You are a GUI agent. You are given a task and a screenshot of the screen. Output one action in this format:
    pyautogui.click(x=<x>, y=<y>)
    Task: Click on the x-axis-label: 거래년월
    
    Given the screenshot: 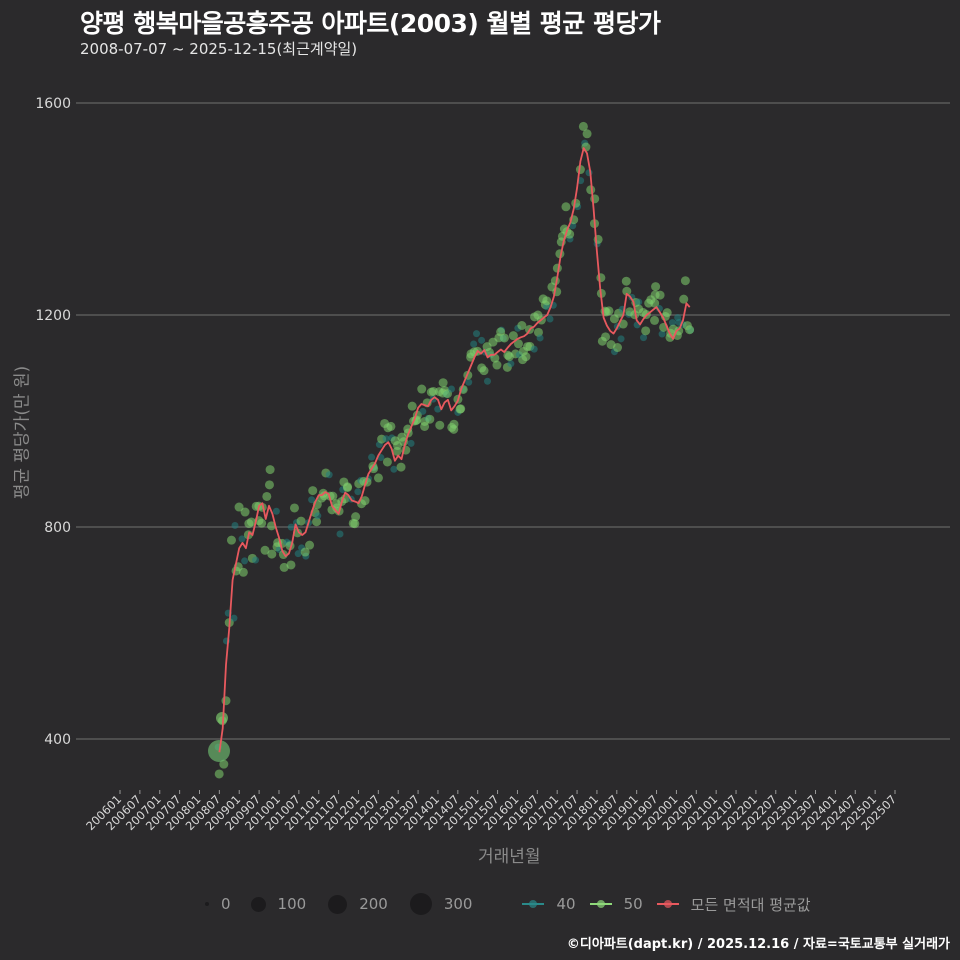 What is the action you would take?
    pyautogui.click(x=509, y=857)
    